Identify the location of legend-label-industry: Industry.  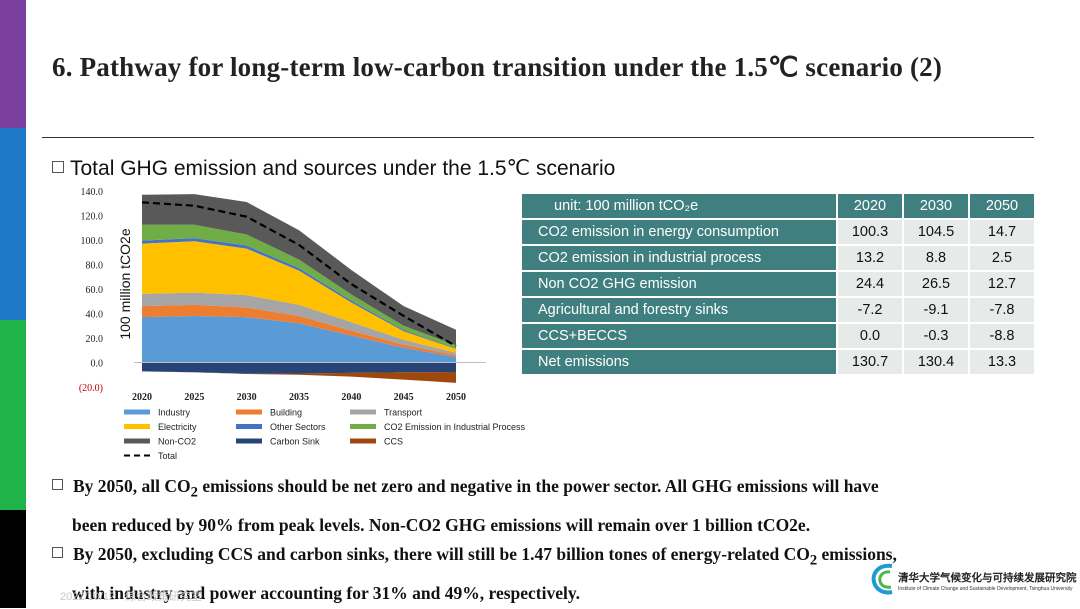
(174, 413).